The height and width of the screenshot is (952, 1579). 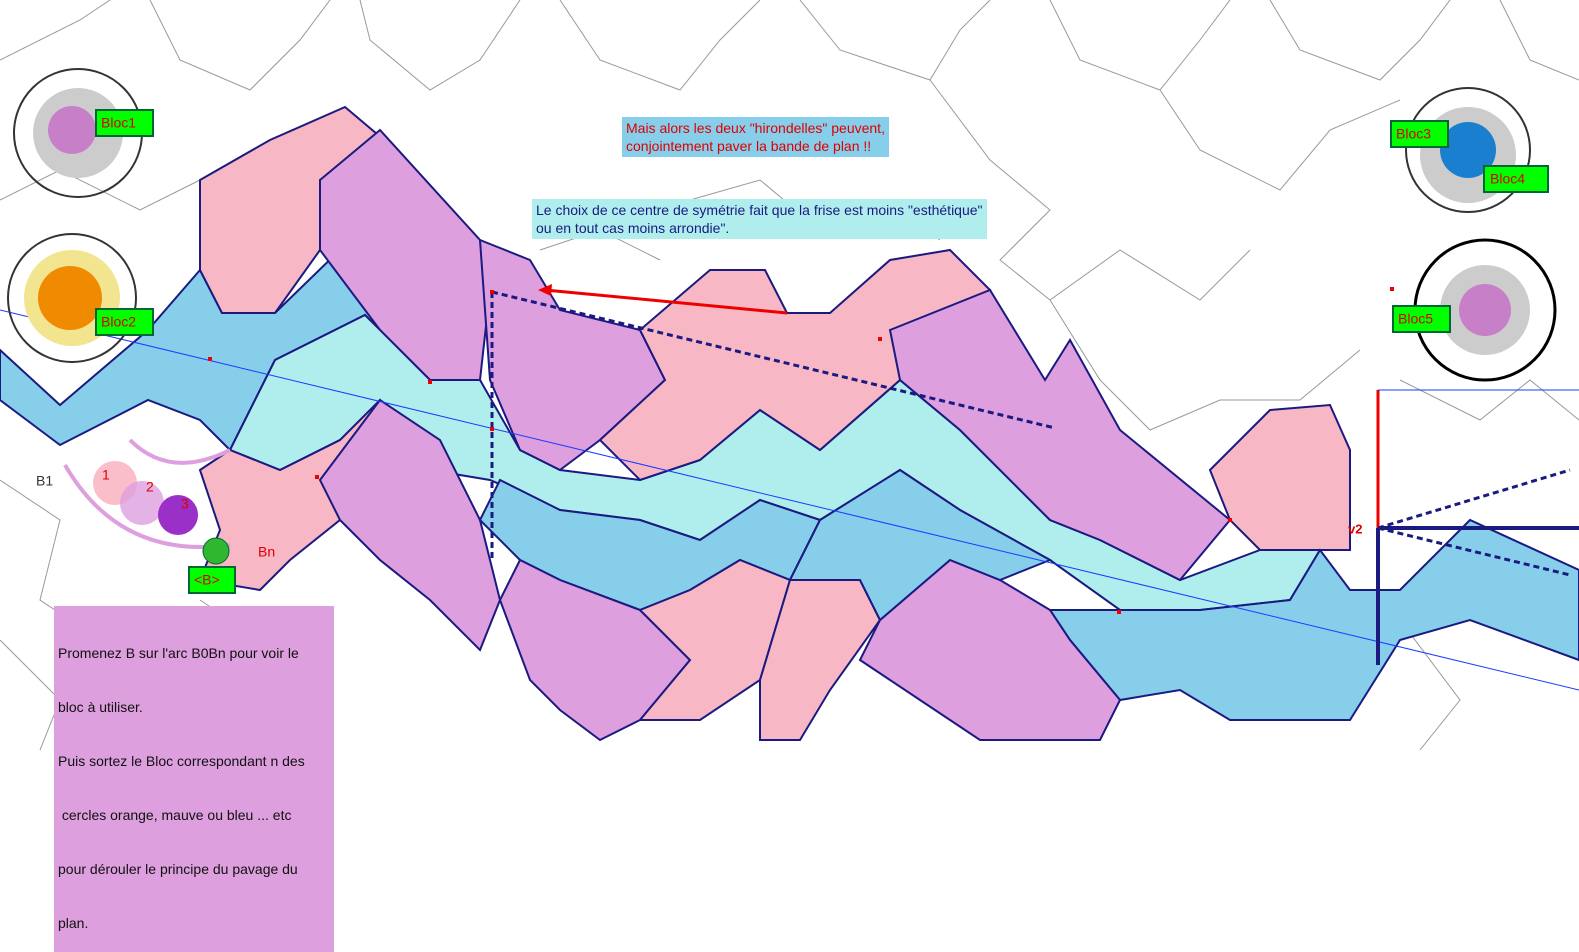 I want to click on vector-label: v2, so click(x=1355, y=528).